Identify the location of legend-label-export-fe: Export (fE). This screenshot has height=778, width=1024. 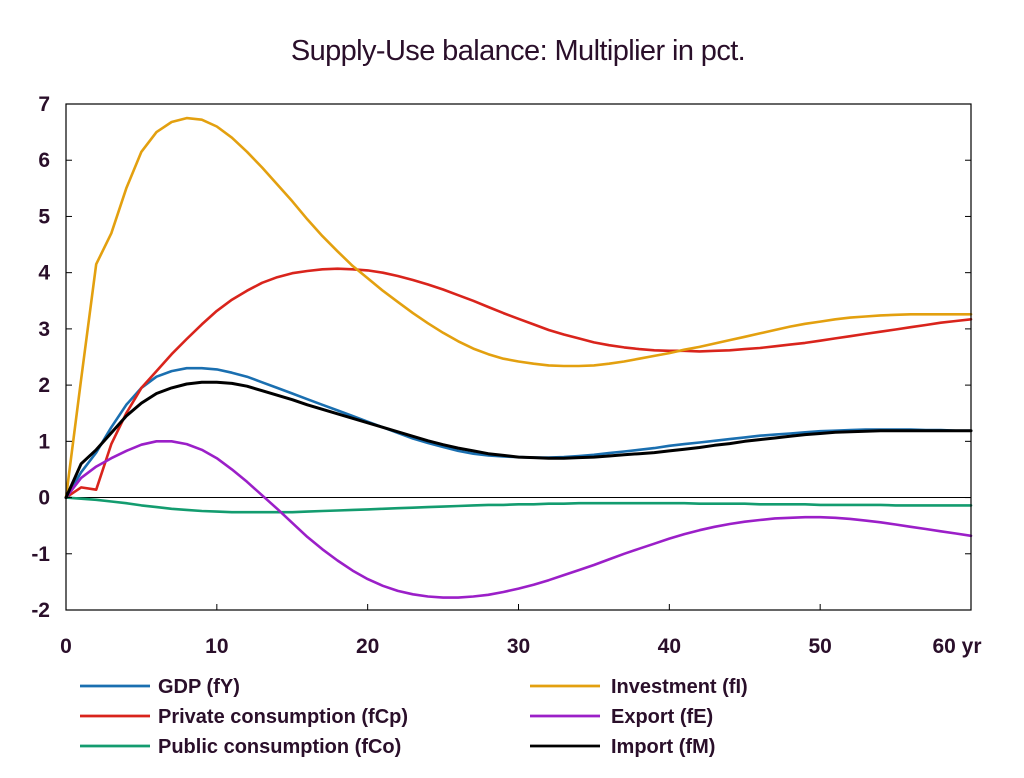
(662, 717).